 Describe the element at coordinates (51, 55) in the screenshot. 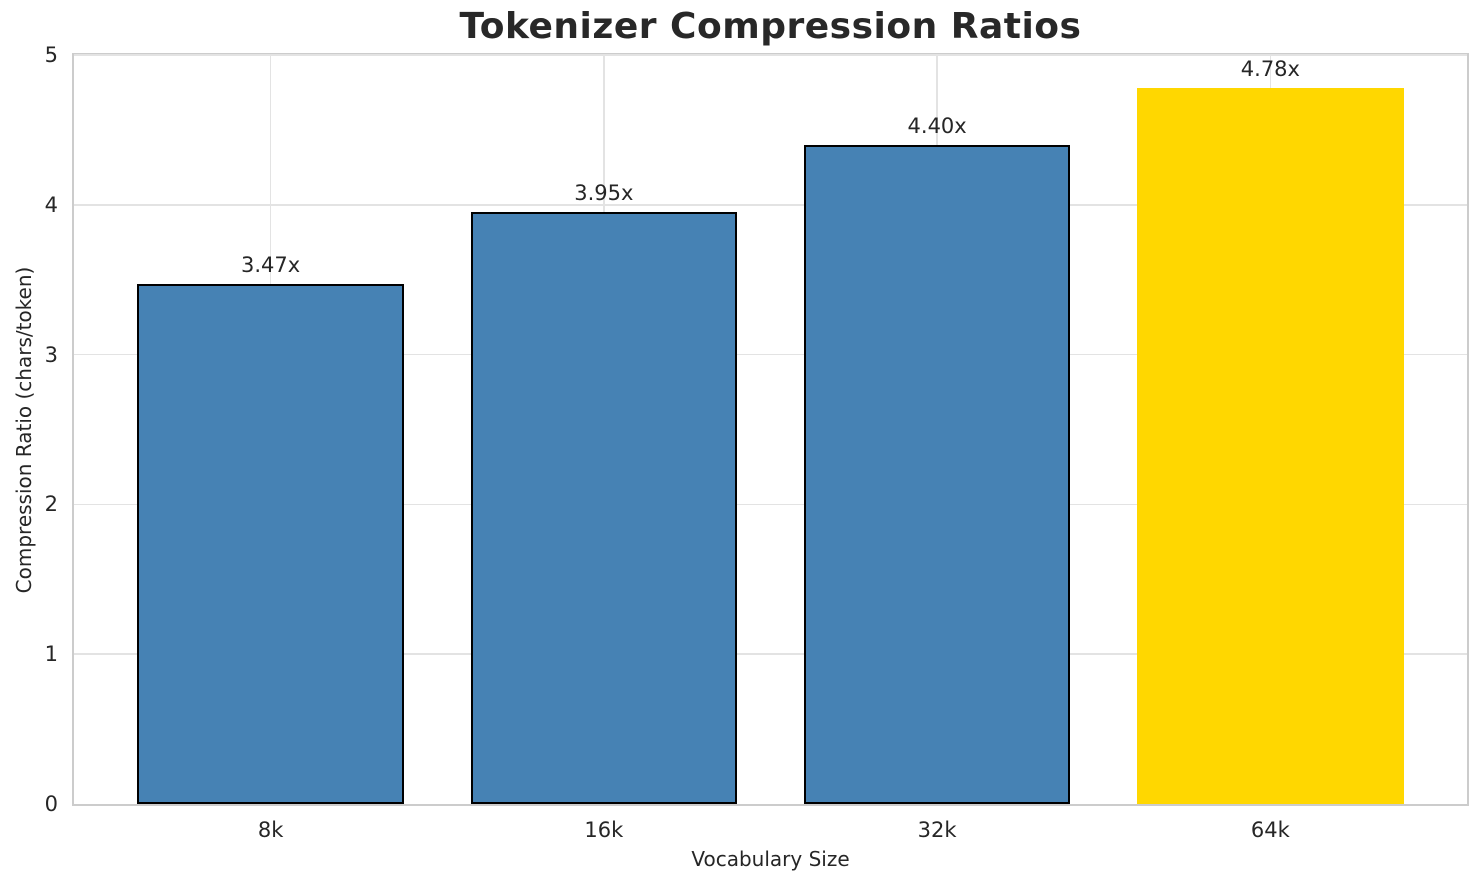

I see `y-tick-label: 5` at that location.